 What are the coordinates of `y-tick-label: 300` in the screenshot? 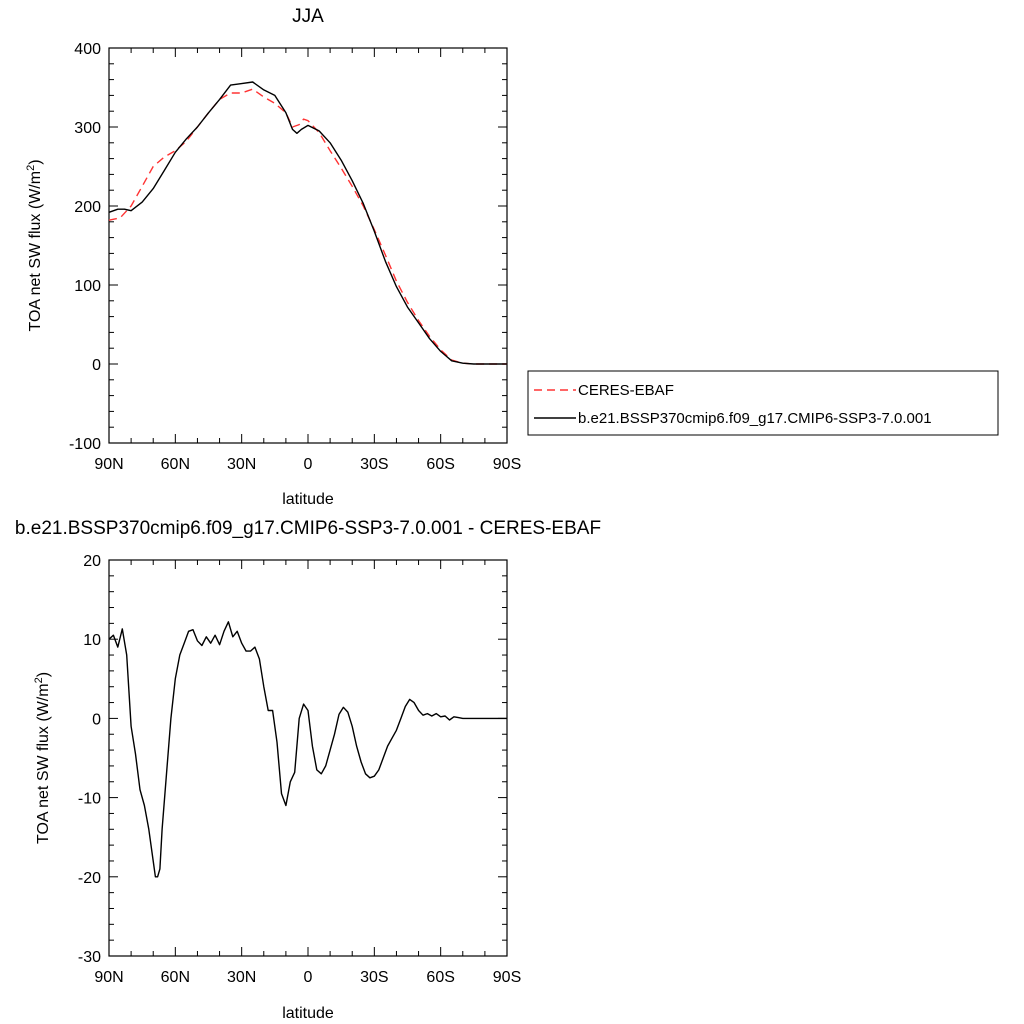 It's located at (87, 128).